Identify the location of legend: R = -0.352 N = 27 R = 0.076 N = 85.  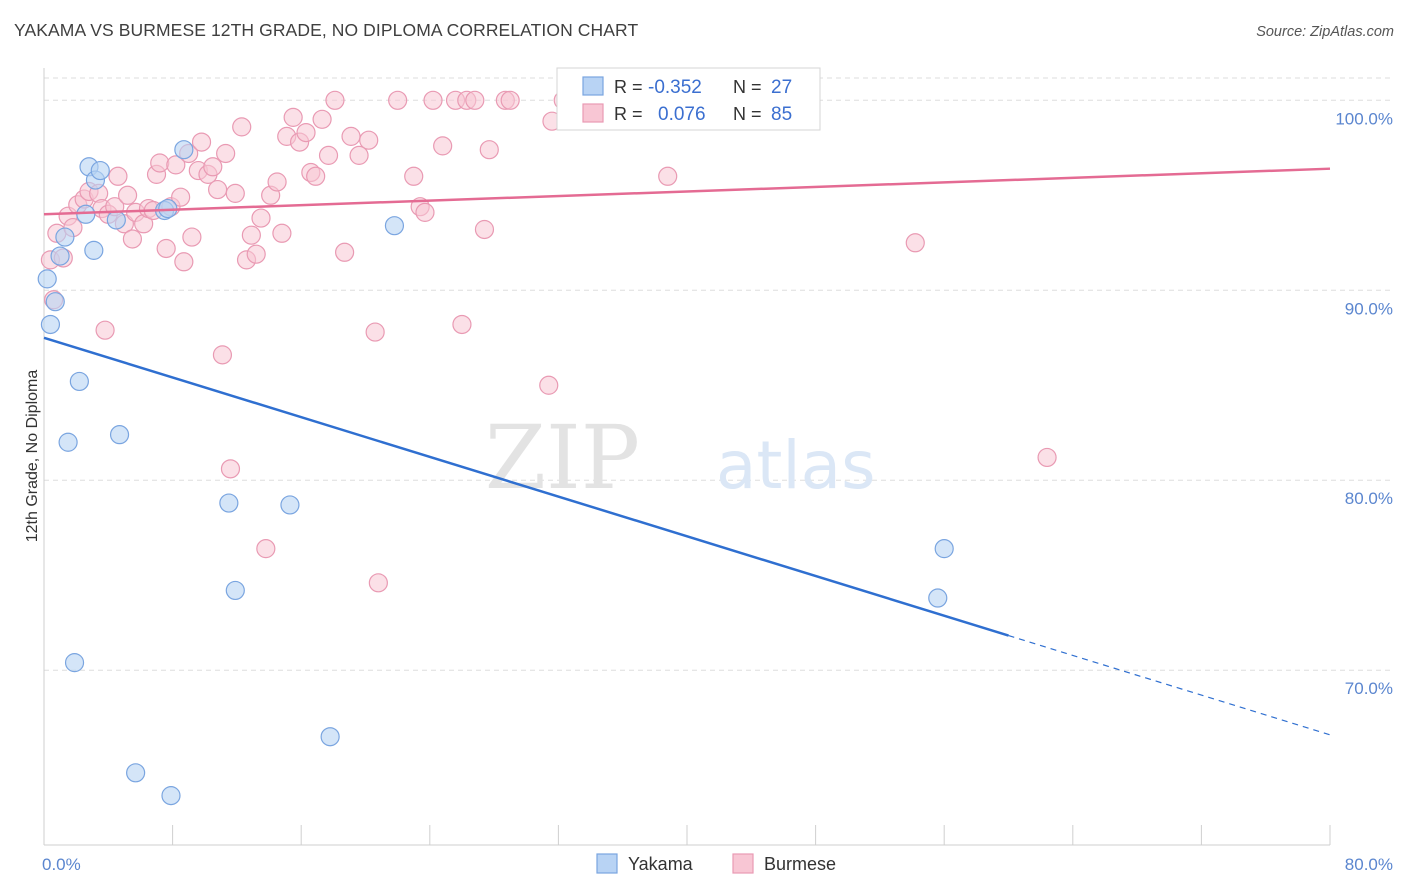
(688, 99).